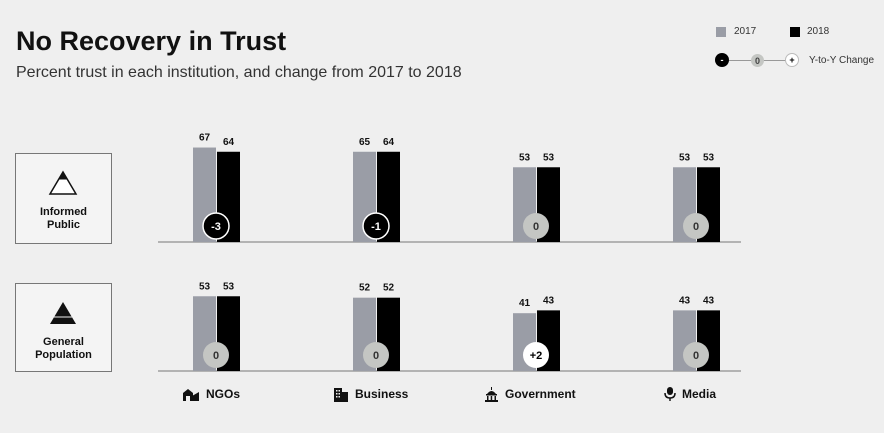 This screenshot has width=884, height=433. Describe the element at coordinates (63, 327) in the screenshot. I see `row-label-general-population: General Population` at that location.